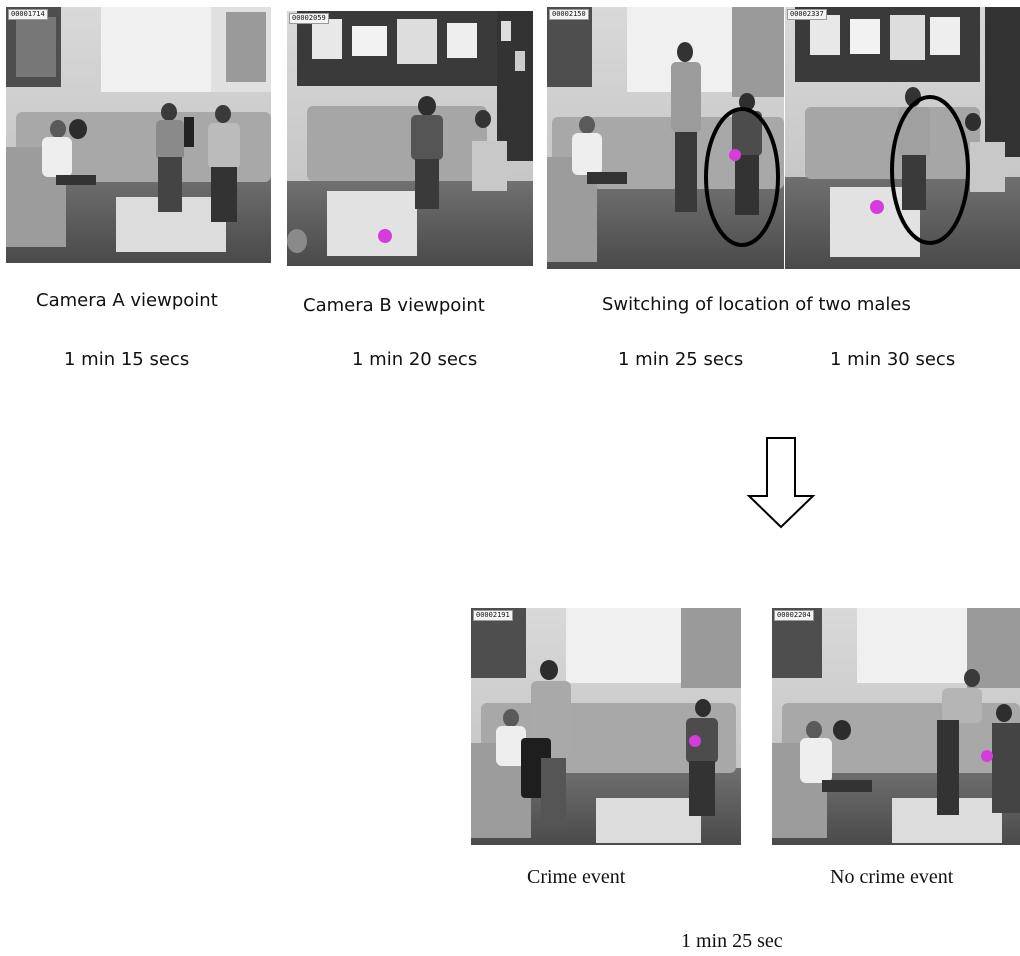  What do you see at coordinates (665, 138) in the screenshot?
I see `switching-frame-1: 00002150` at bounding box center [665, 138].